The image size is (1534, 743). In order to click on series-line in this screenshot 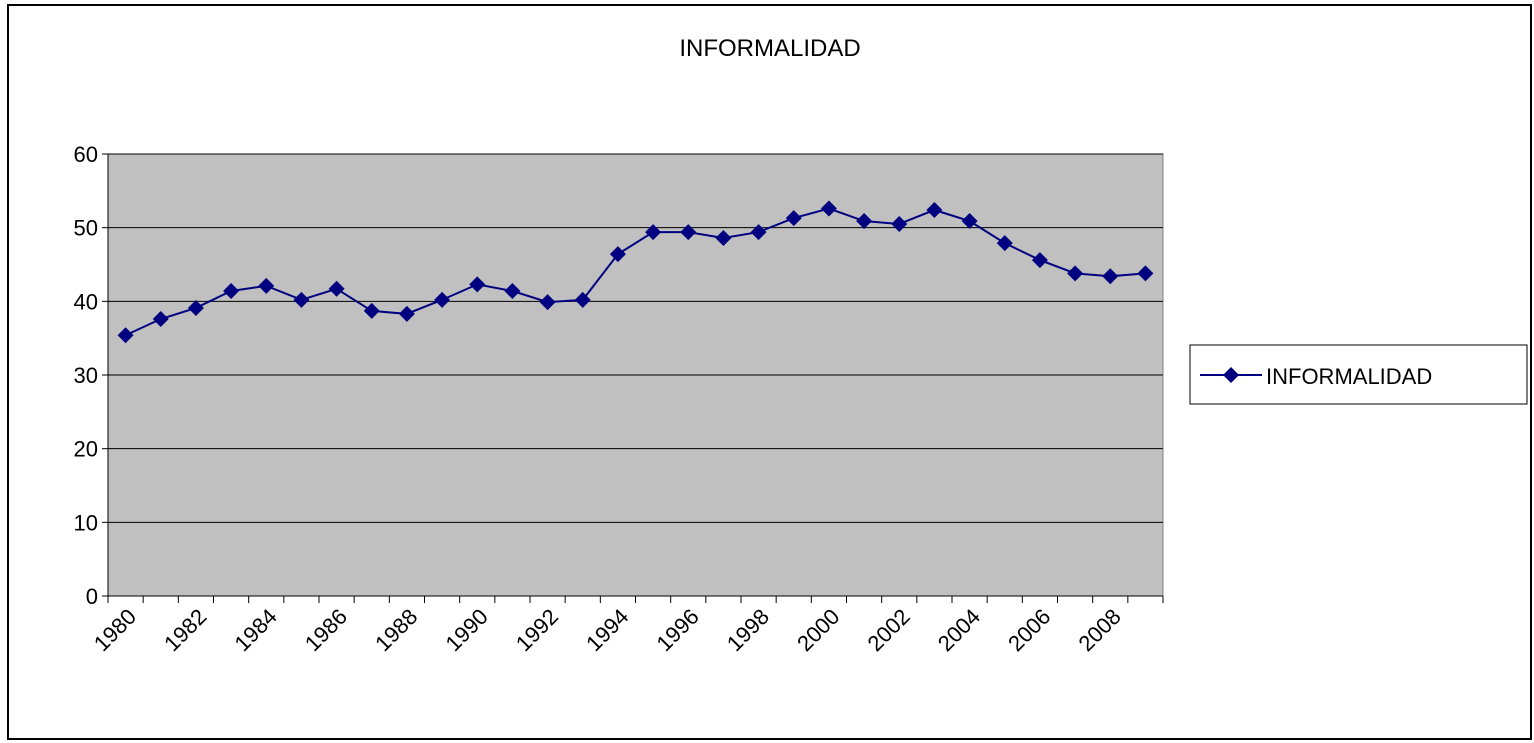, I will do `click(635, 272)`.